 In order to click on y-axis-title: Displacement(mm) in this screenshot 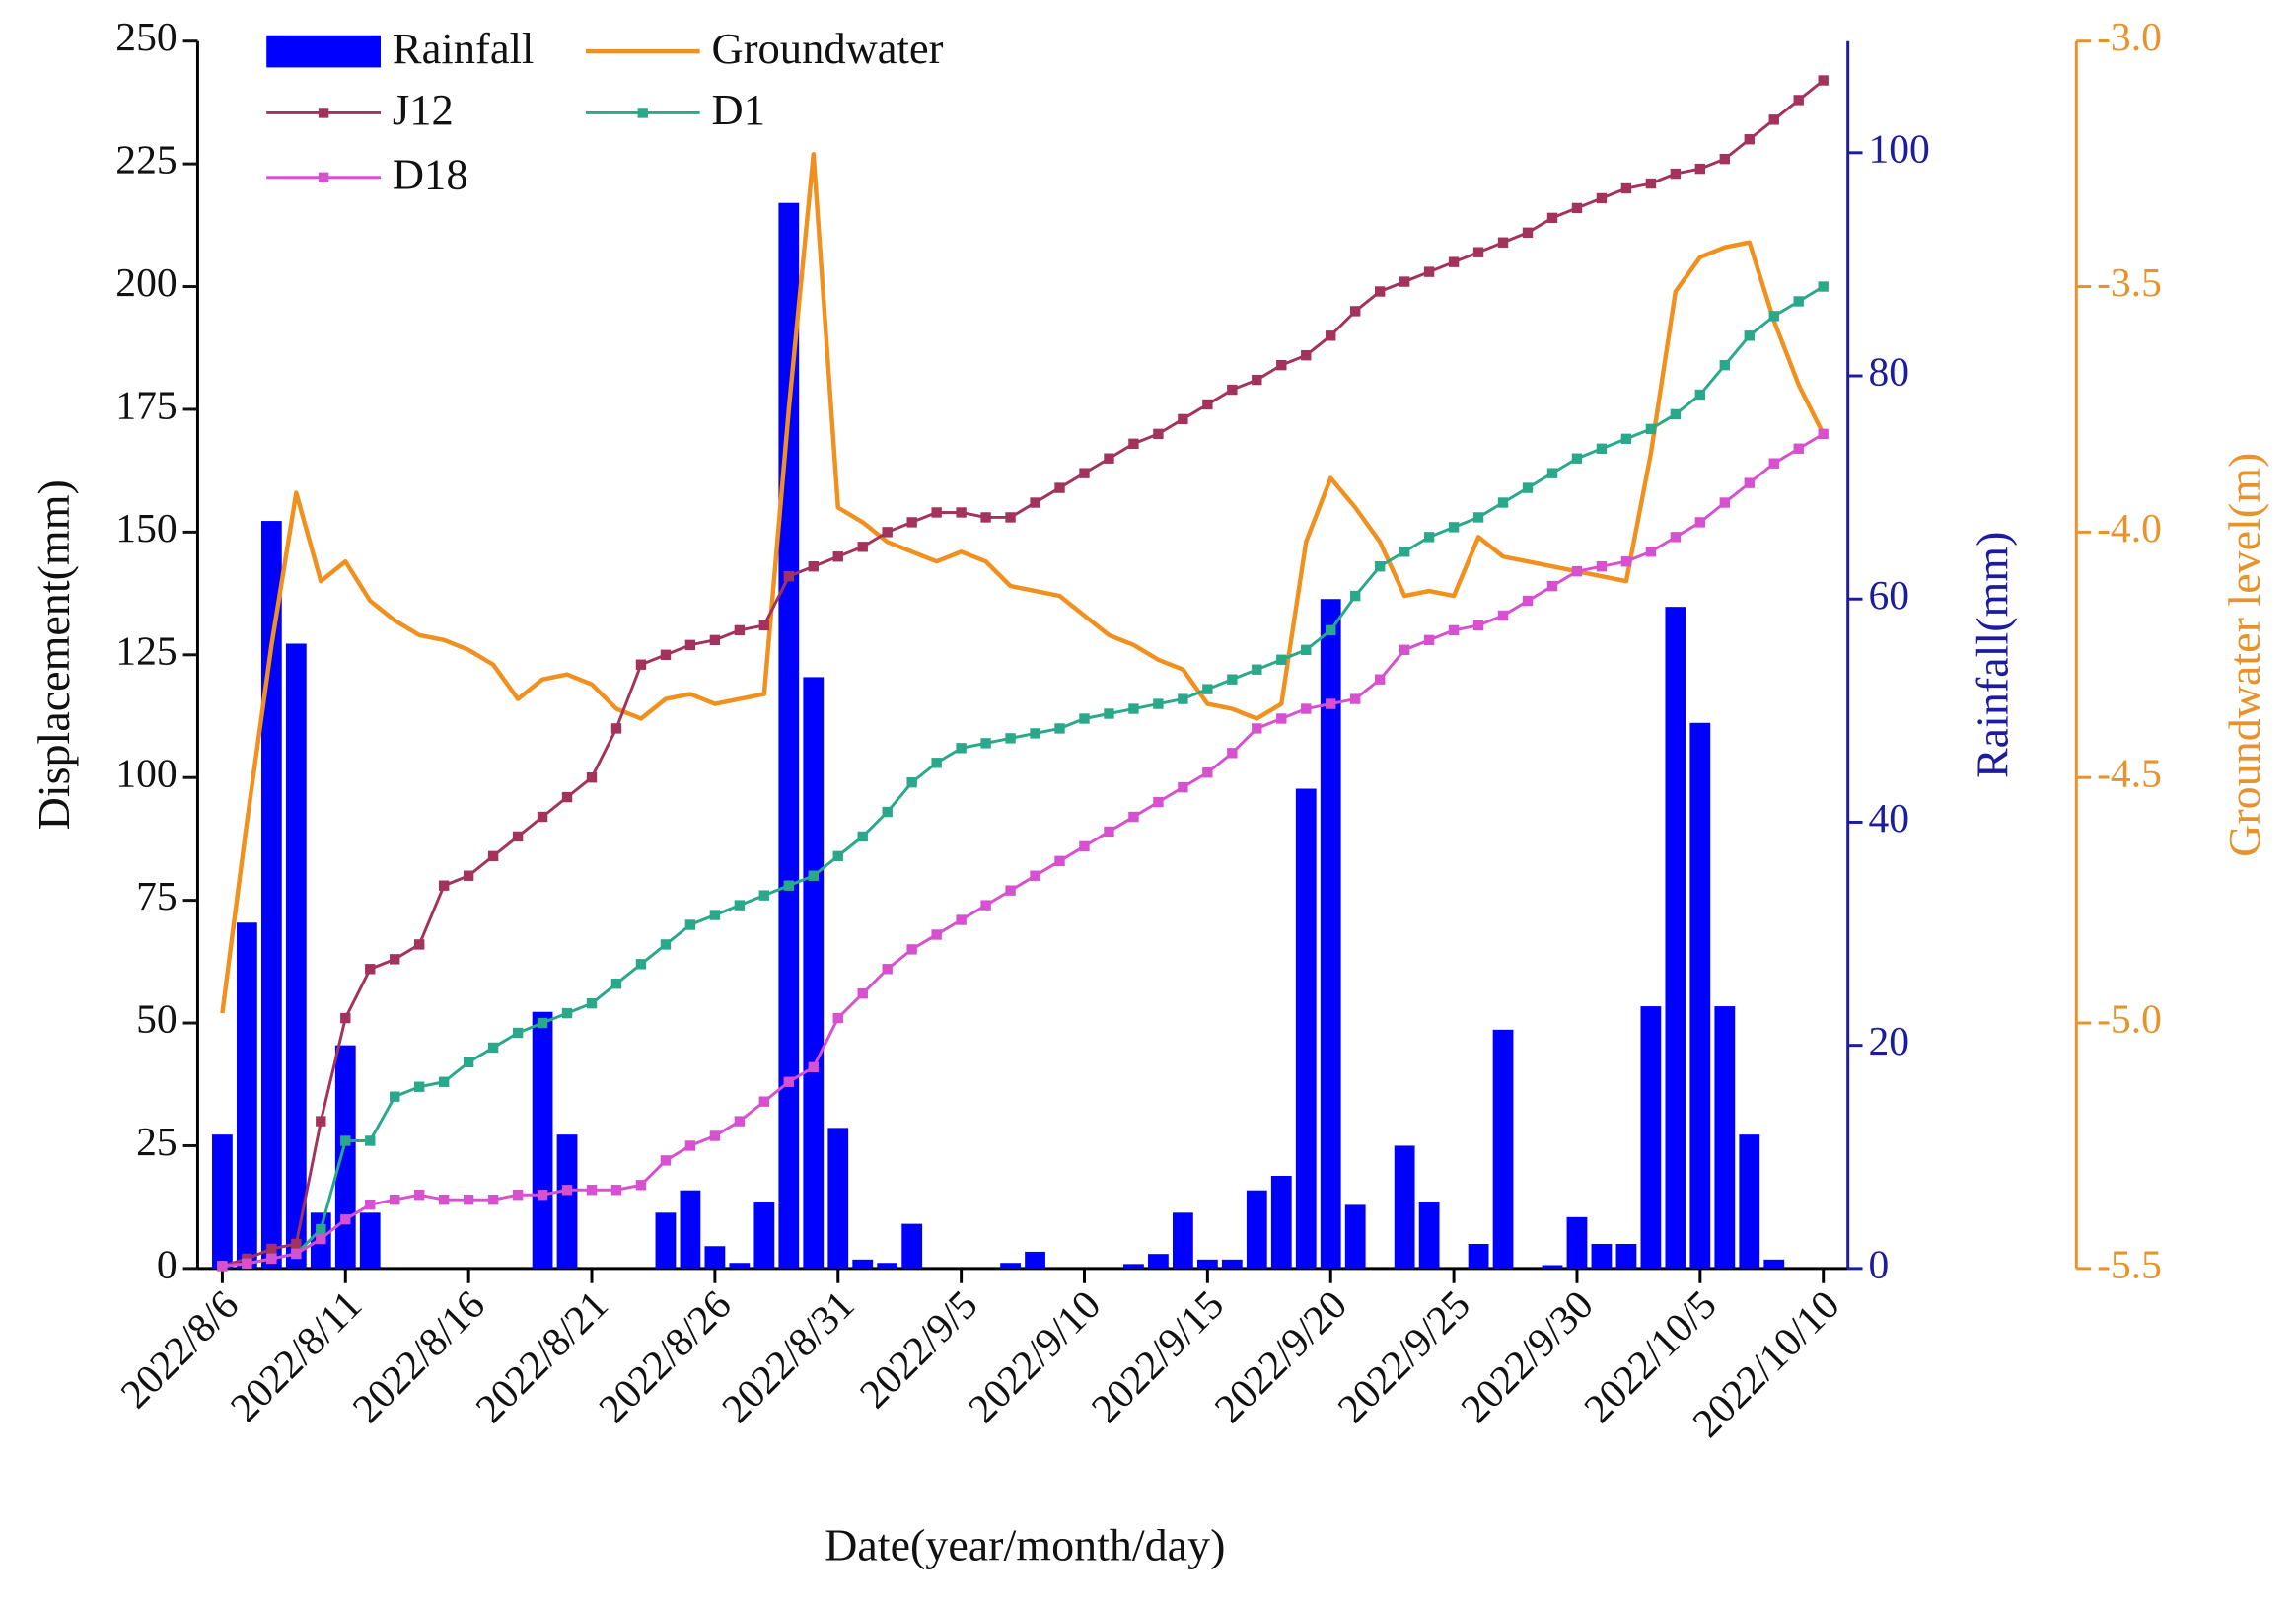, I will do `click(54, 654)`.